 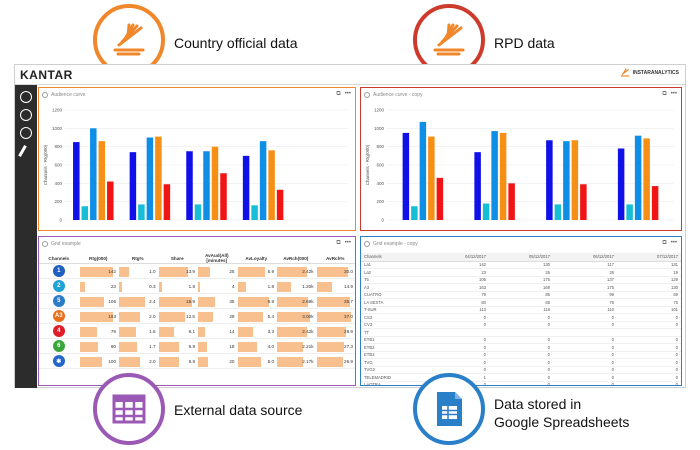 I want to click on column-header: AvRch(000), so click(x=296, y=258).